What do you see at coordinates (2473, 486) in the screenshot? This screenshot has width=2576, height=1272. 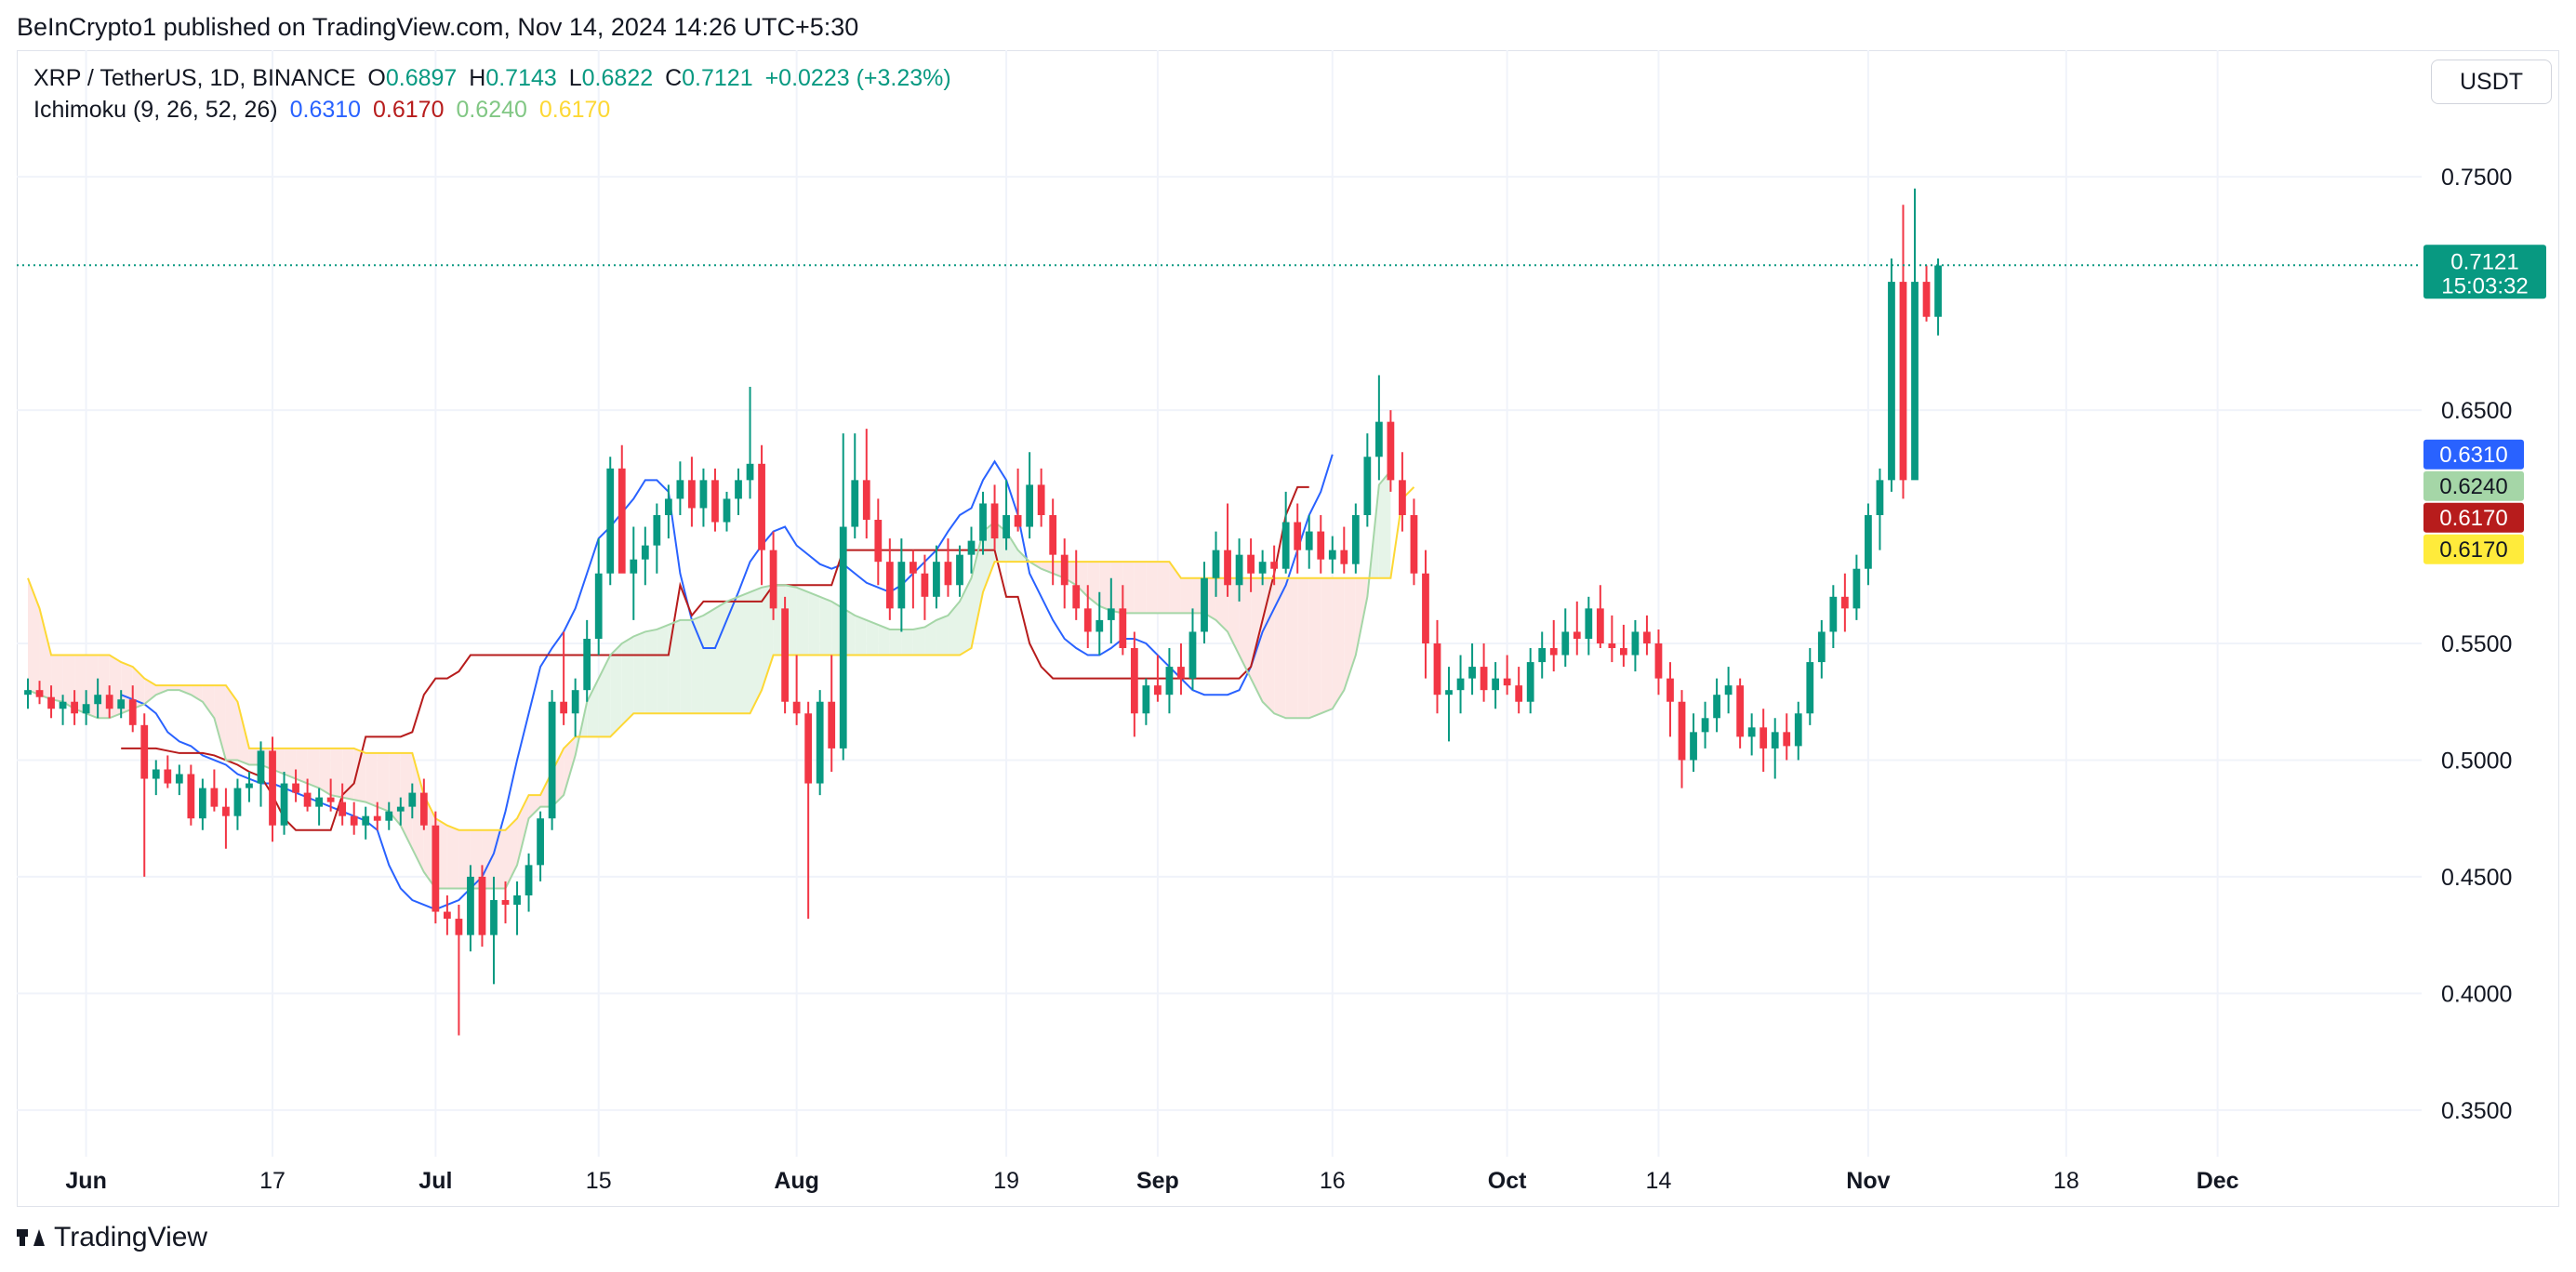 I see `indicator-price-tag-label: 0.6240` at bounding box center [2473, 486].